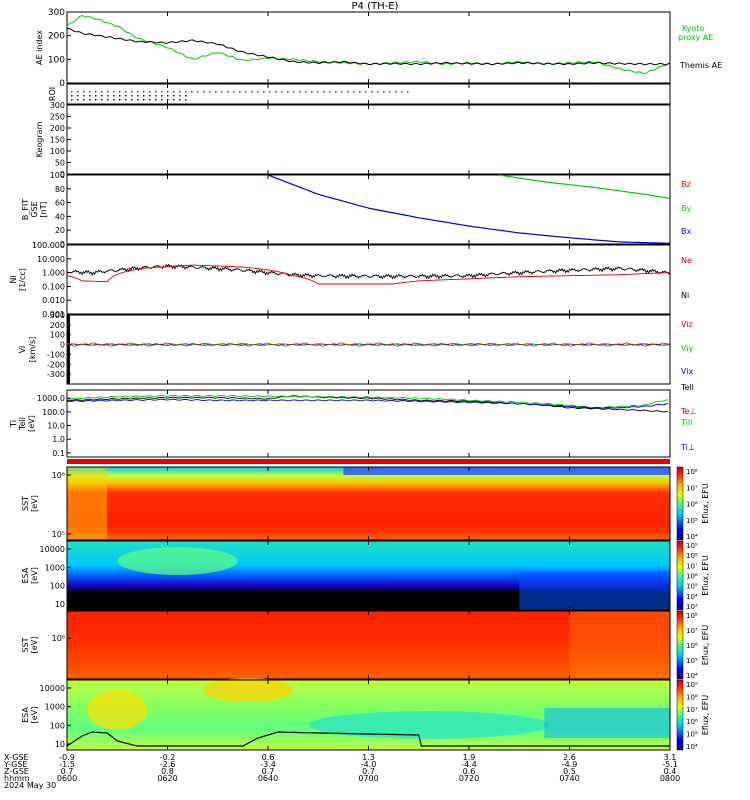 The width and height of the screenshot is (750, 800). Describe the element at coordinates (62, 345) in the screenshot. I see `y-tick-label: 0` at that location.